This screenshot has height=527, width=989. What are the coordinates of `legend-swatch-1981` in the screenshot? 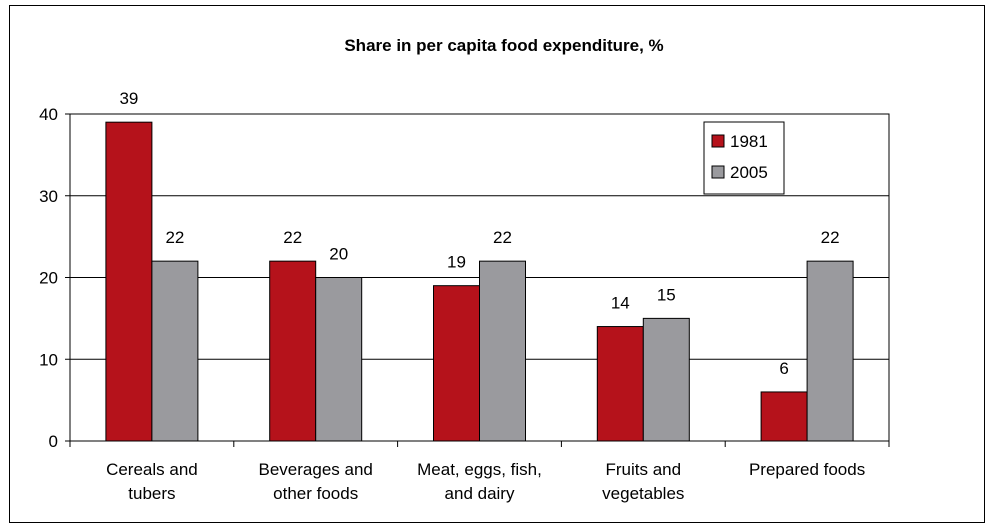 It's located at (718, 141).